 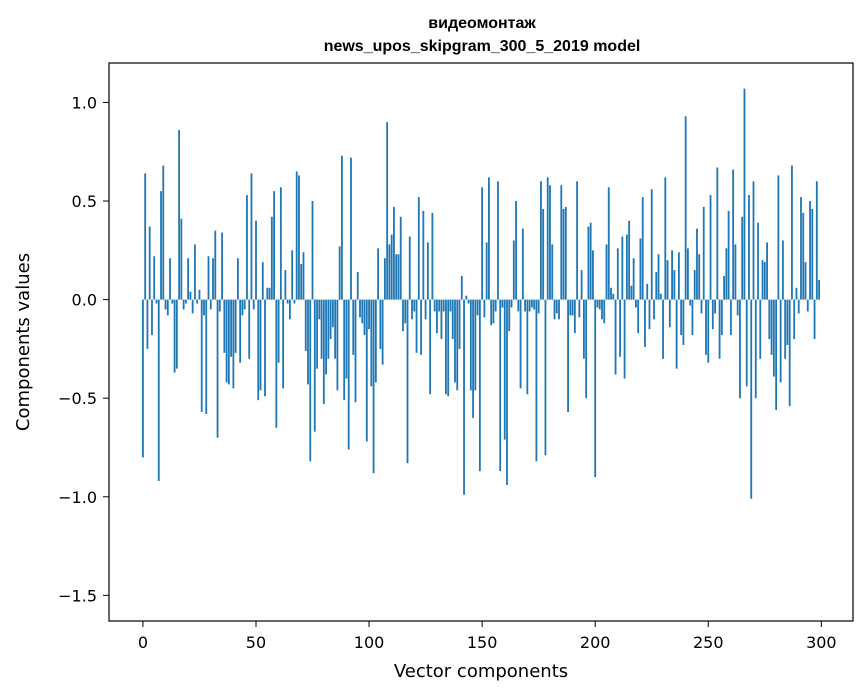 What do you see at coordinates (482, 642) in the screenshot?
I see `x-tick-label: 150` at bounding box center [482, 642].